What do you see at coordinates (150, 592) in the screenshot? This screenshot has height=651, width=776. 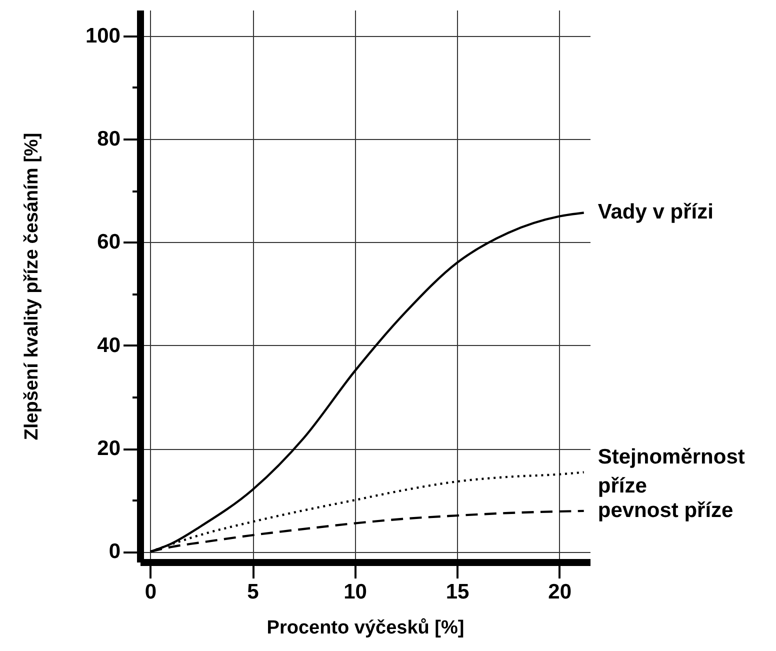 I see `x-tick-label: 0` at bounding box center [150, 592].